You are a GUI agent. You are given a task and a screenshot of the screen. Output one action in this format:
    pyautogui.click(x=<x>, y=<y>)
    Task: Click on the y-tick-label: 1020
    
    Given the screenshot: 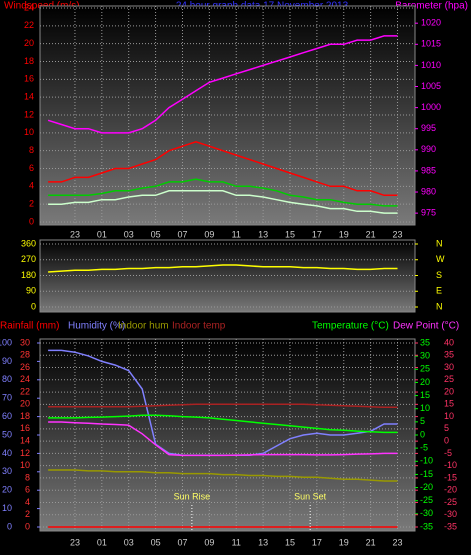 What is the action you would take?
    pyautogui.click(x=431, y=23)
    